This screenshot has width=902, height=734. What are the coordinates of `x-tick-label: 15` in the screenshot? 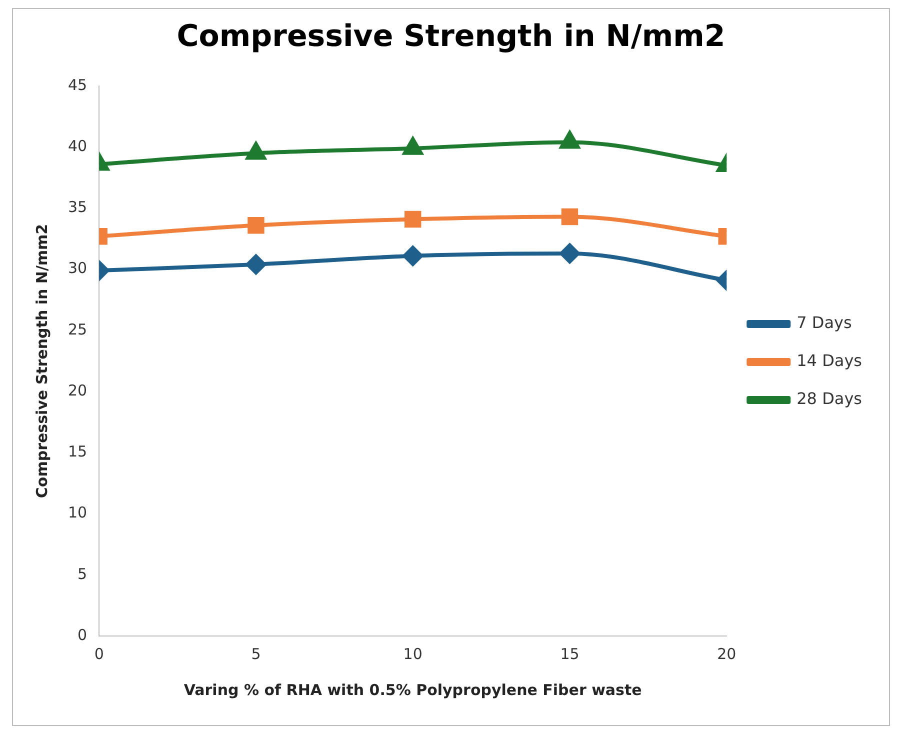 It's located at (570, 653).